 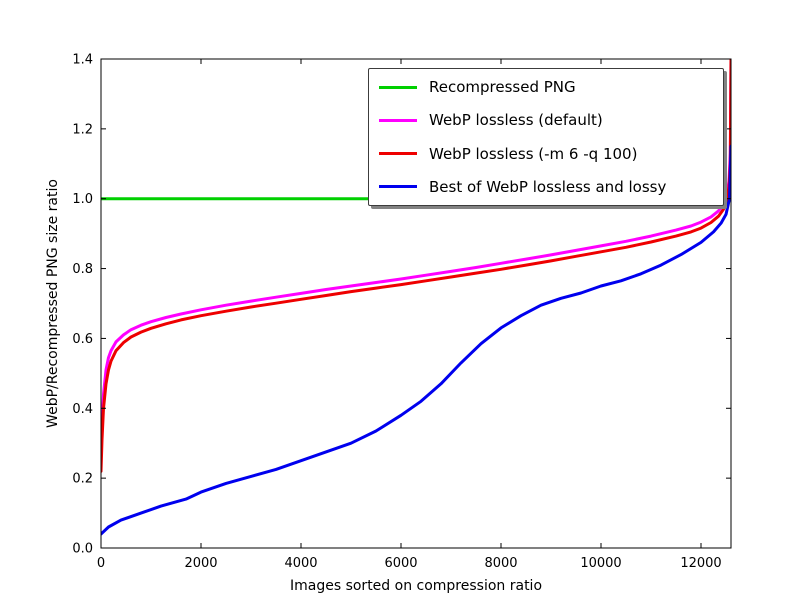 What do you see at coordinates (53, 303) in the screenshot?
I see `y-axis-label: WebP/Recompressed PNG size ratio` at bounding box center [53, 303].